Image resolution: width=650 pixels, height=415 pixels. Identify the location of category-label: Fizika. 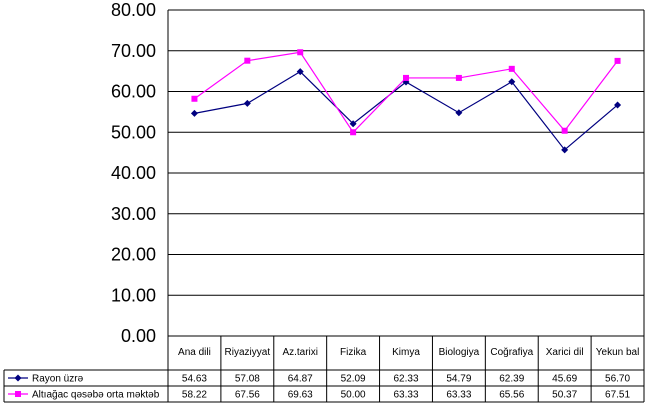
(353, 352).